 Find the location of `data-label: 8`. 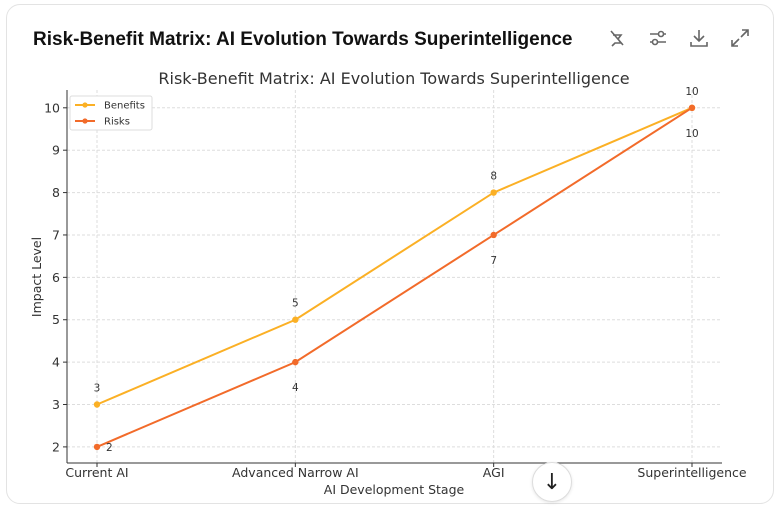

data-label: 8 is located at coordinates (493, 177).